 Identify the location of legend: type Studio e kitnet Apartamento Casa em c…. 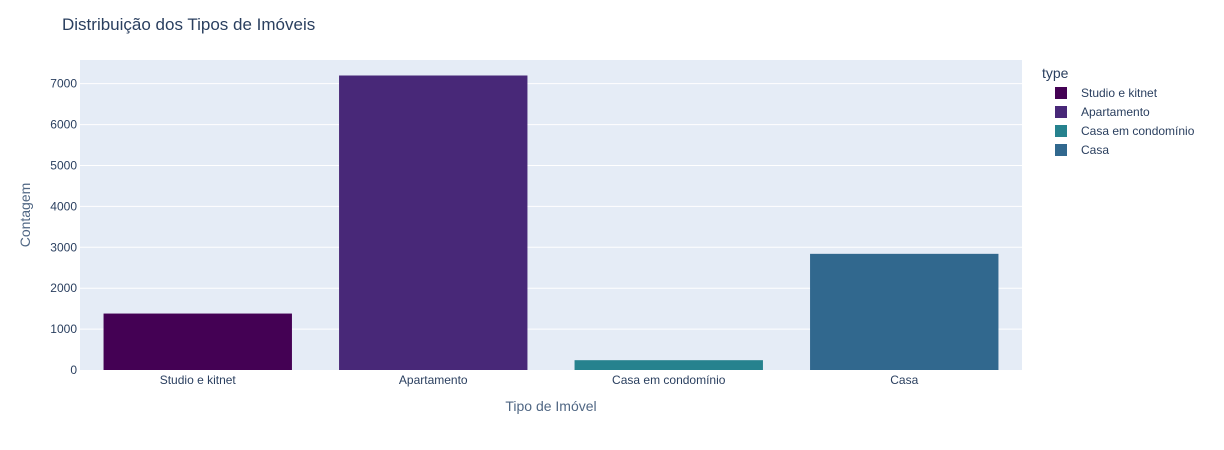
(1118, 111).